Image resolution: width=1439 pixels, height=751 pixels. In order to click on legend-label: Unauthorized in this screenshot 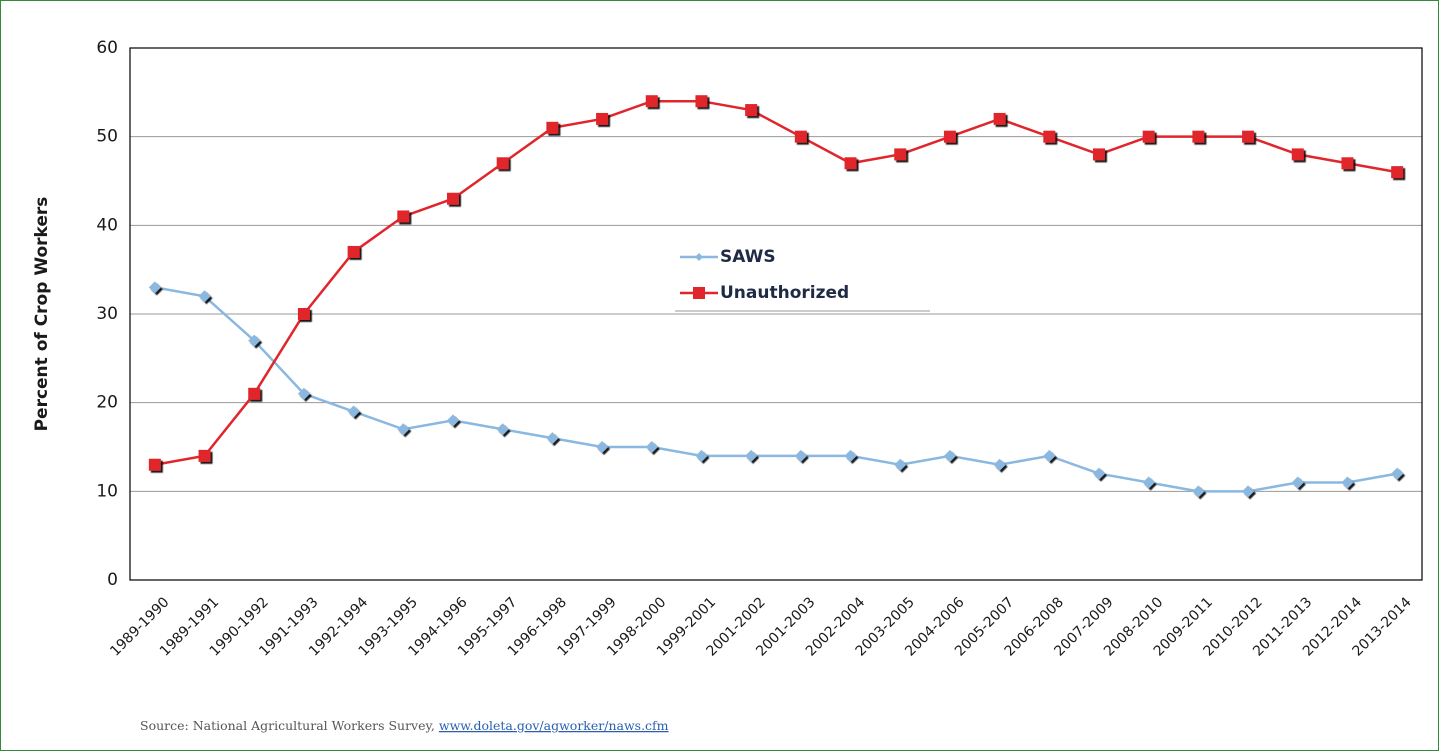, I will do `click(784, 293)`.